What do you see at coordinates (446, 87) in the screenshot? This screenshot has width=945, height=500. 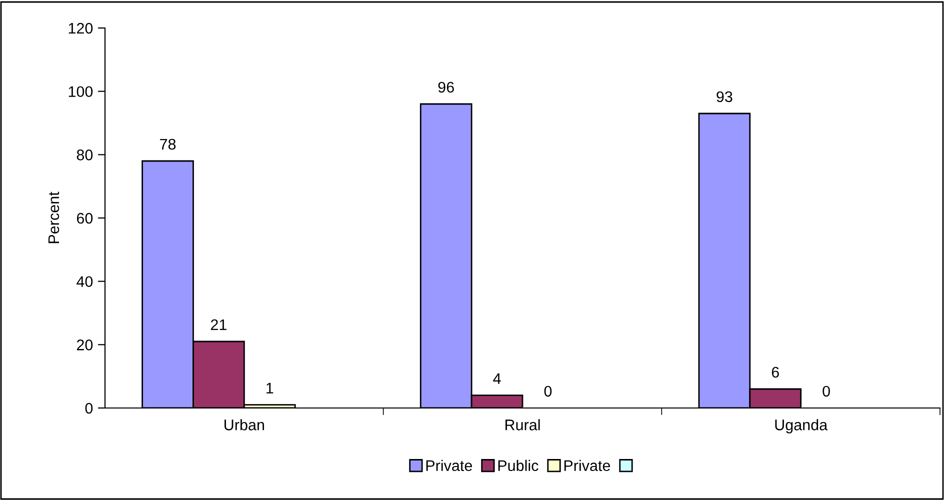 I see `data-label: 96` at bounding box center [446, 87].